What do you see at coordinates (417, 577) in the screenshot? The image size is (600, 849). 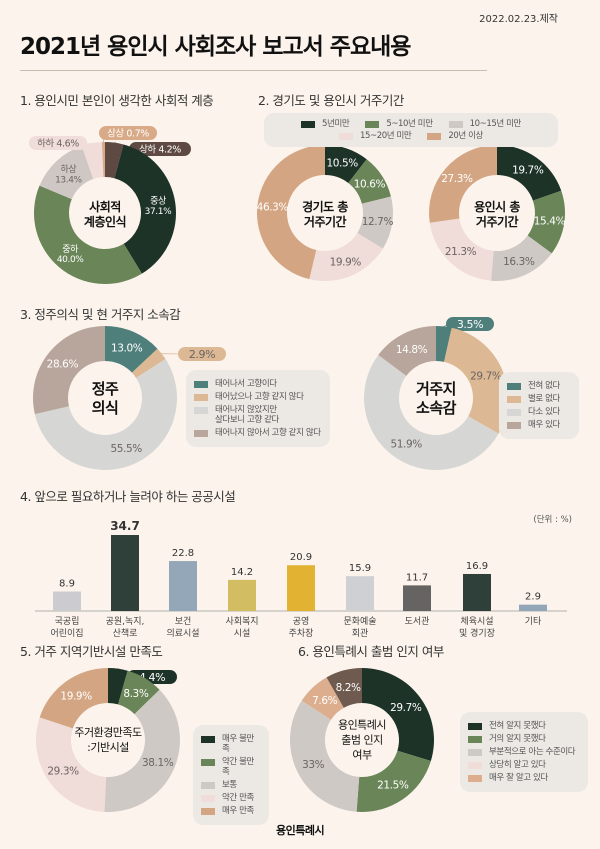 I see `bar-value-label: 11.7` at bounding box center [417, 577].